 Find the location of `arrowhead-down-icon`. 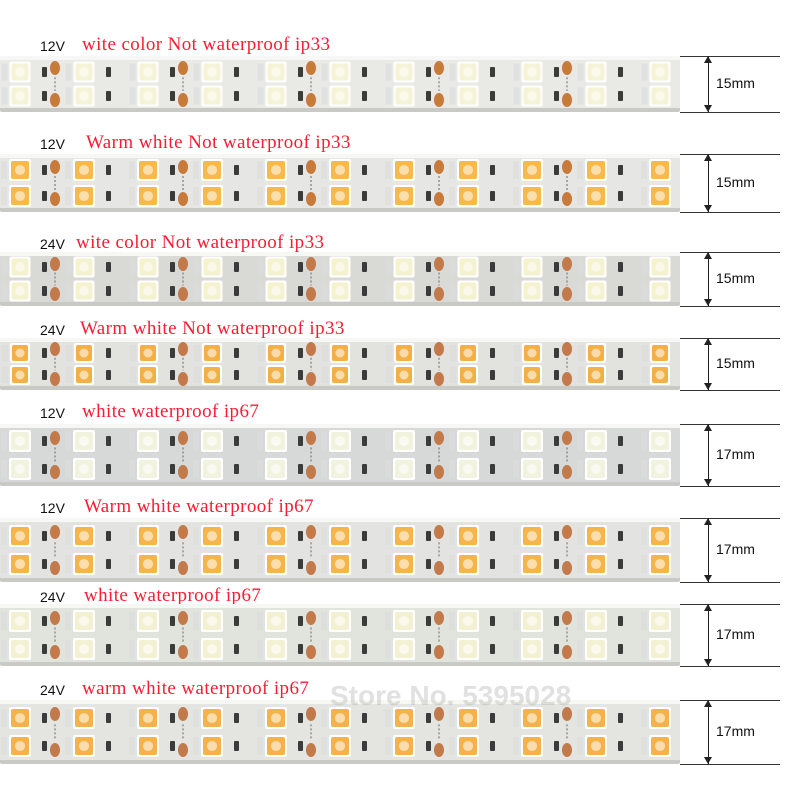

arrowhead-down-icon is located at coordinates (708, 386).